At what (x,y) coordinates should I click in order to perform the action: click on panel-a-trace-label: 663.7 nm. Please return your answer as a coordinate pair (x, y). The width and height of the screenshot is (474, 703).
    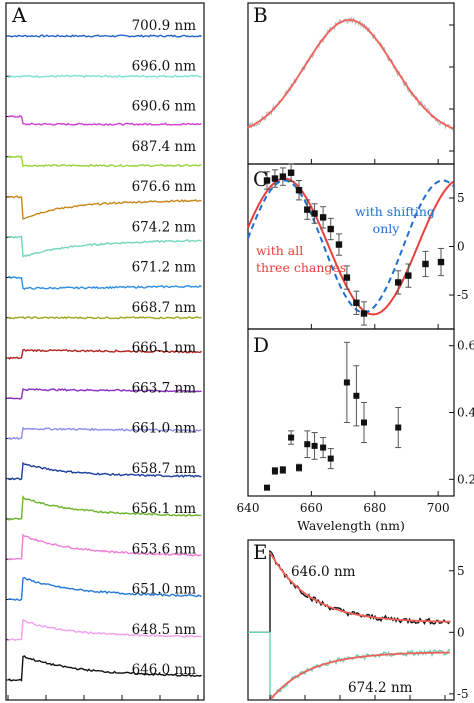
    Looking at the image, I should click on (164, 388).